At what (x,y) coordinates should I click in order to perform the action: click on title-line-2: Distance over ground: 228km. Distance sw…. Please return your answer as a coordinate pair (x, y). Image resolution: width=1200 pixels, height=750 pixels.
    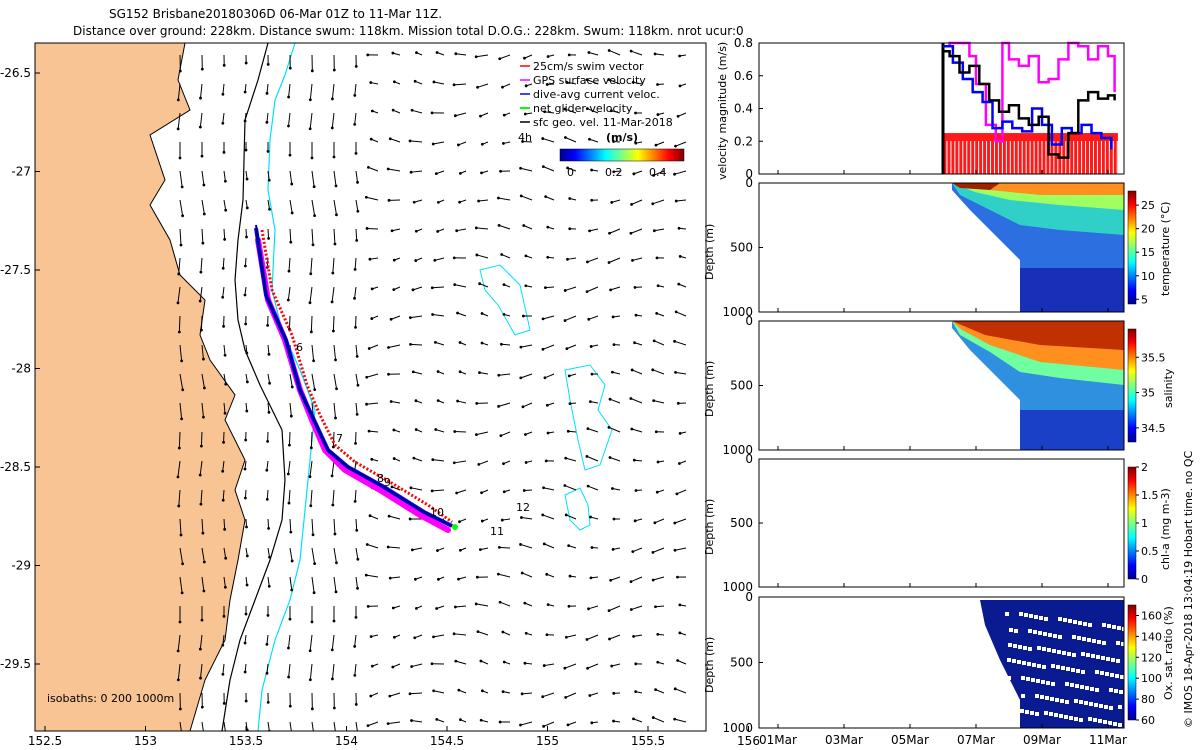
    Looking at the image, I should click on (408, 31).